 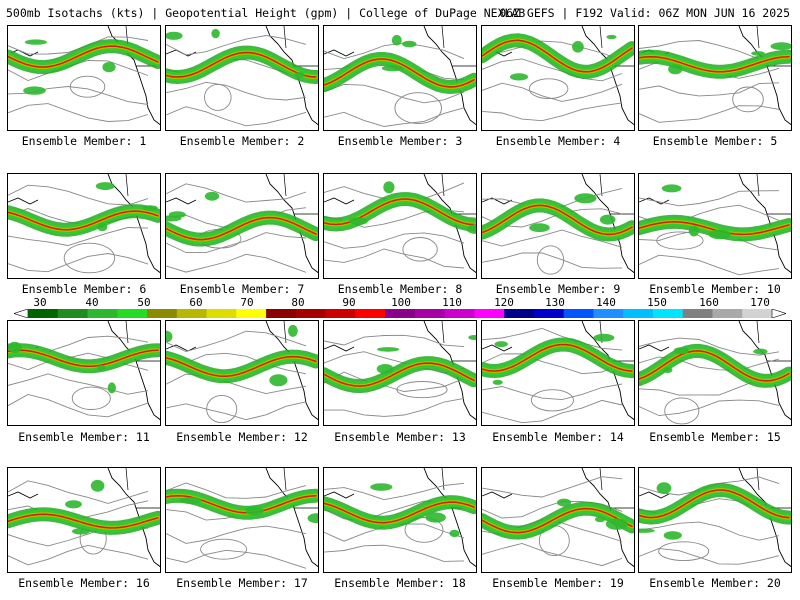 I want to click on colorbar-tick-label: 70, so click(x=247, y=302).